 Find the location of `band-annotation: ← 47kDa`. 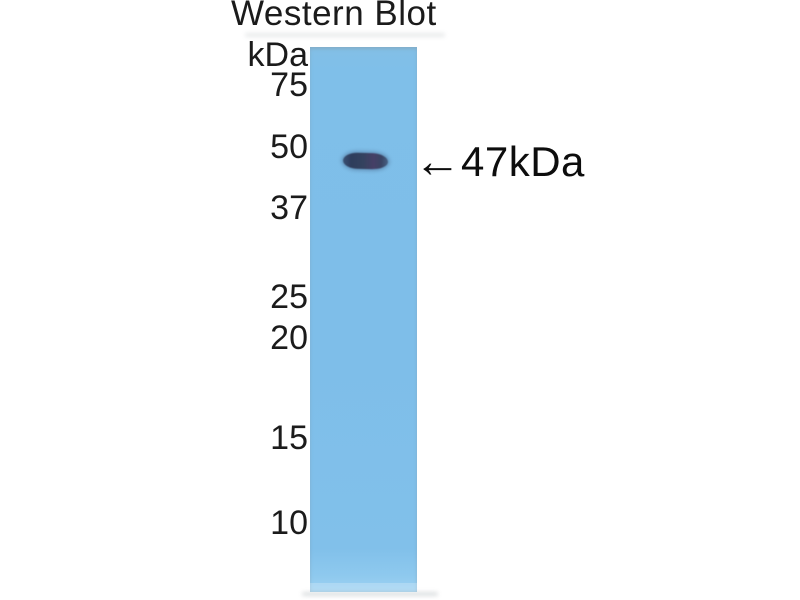

band-annotation: ← 47kDa is located at coordinates (499, 160).